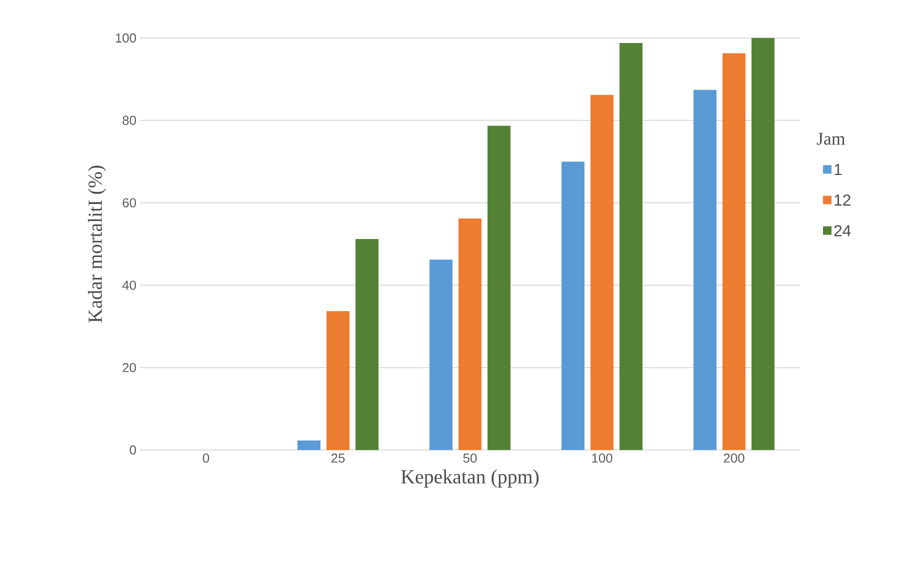  What do you see at coordinates (129, 120) in the screenshot?
I see `y-tick-label: 80` at bounding box center [129, 120].